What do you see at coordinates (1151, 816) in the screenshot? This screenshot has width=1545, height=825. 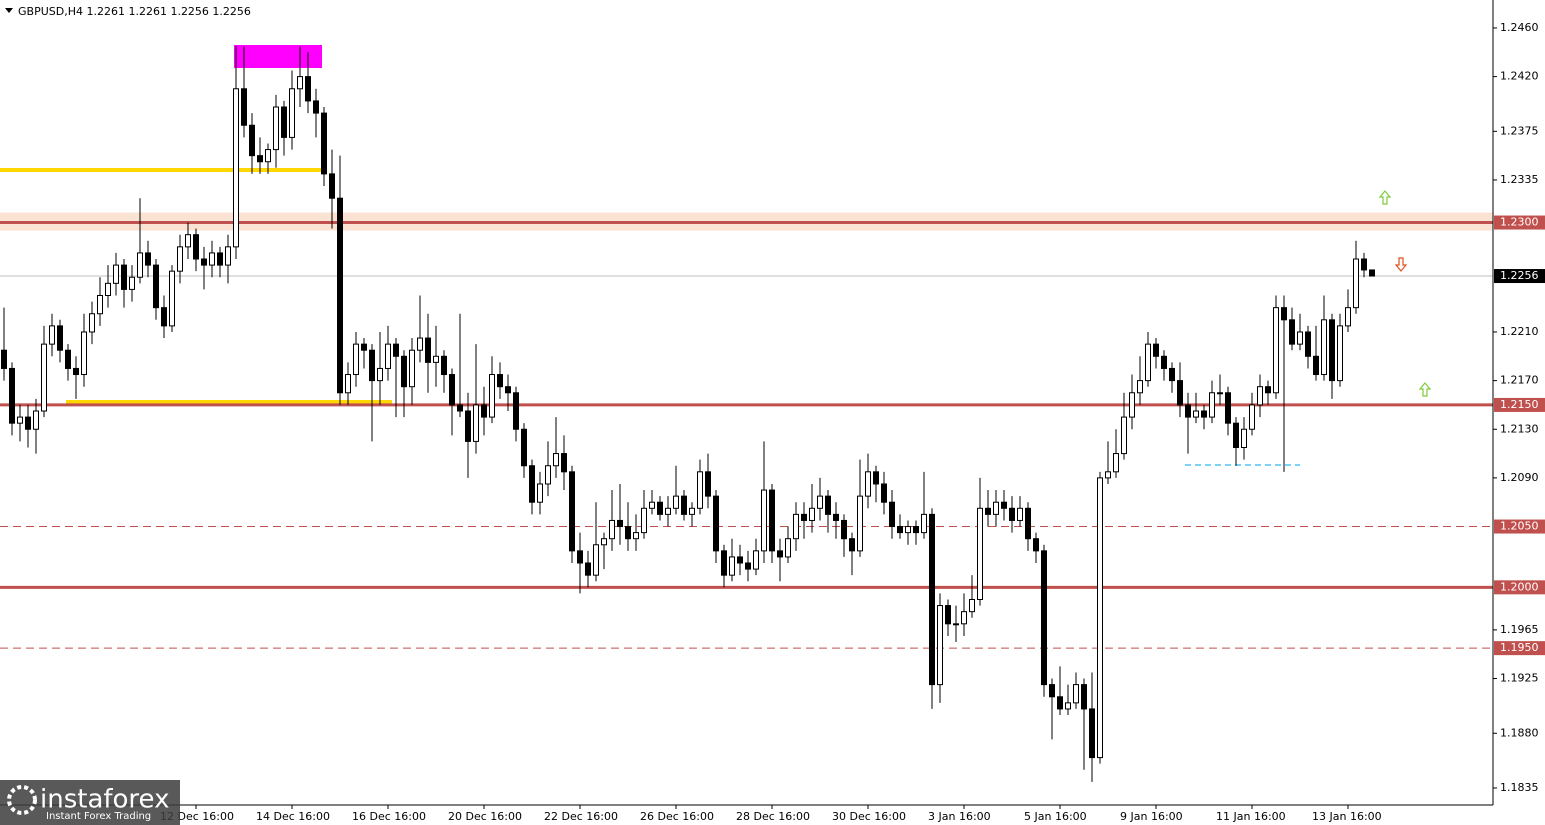 I see `x-tick-label: 9 Jan 16:00` at bounding box center [1151, 816].